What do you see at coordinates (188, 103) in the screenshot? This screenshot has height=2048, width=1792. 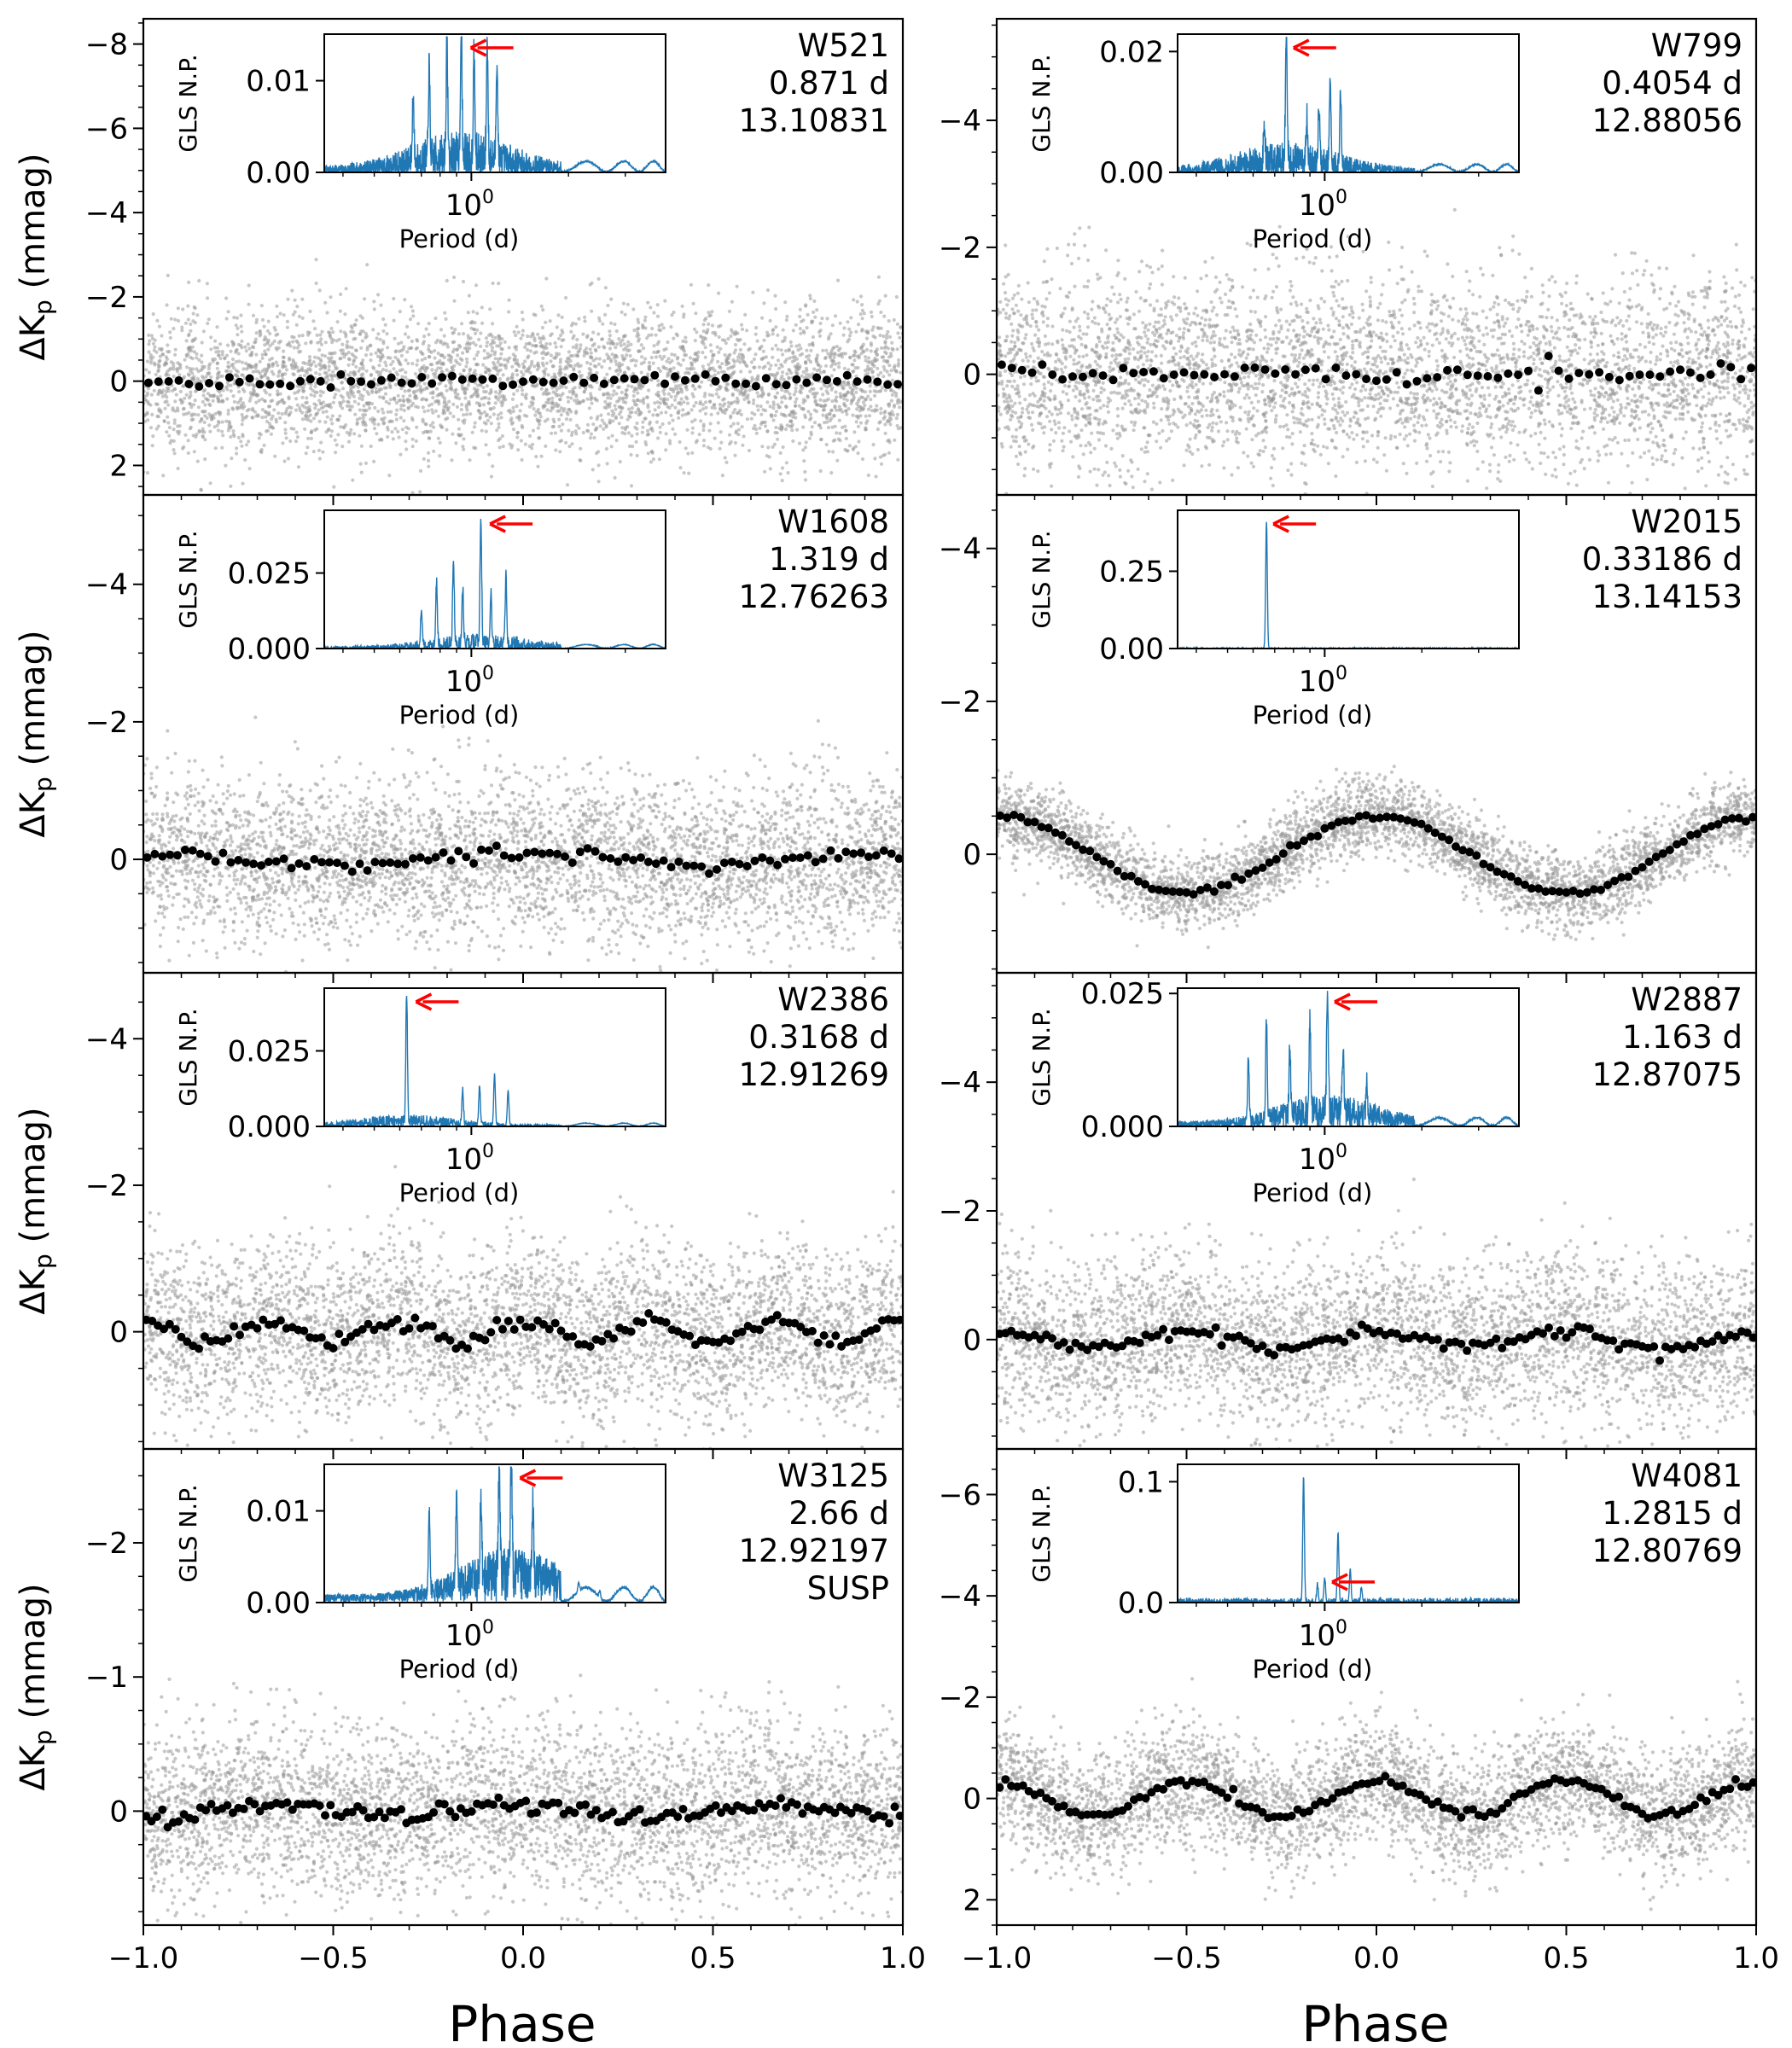 I see `inset-y-axis-label: GLS N.P.` at bounding box center [188, 103].